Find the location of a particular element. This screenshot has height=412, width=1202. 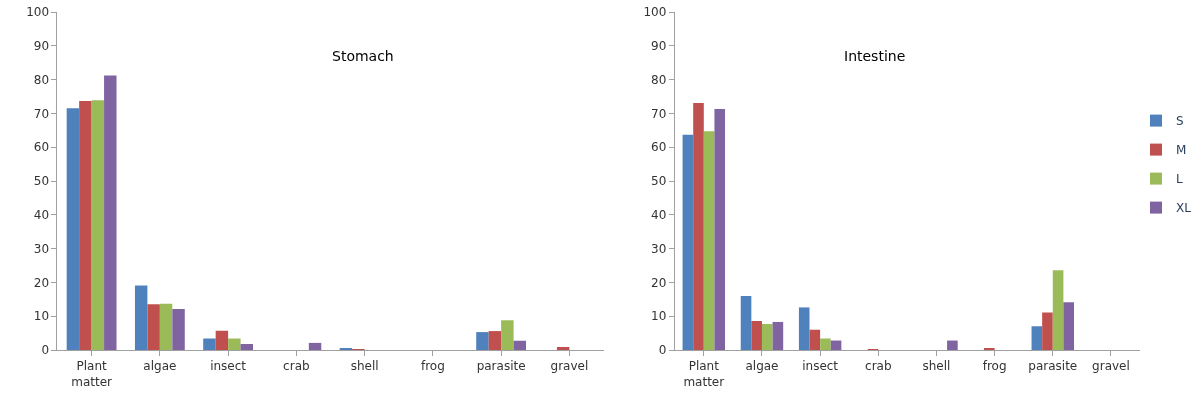

legend-label: L is located at coordinates (1179, 179).